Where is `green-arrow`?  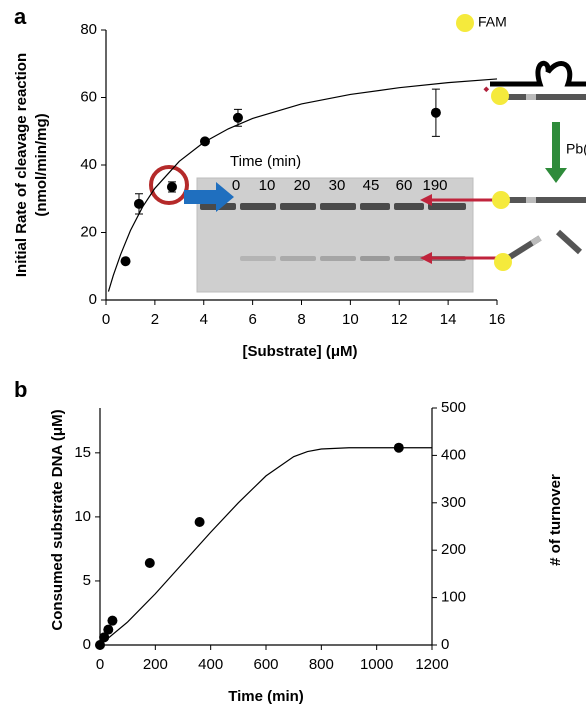
green-arrow is located at coordinates (556, 152).